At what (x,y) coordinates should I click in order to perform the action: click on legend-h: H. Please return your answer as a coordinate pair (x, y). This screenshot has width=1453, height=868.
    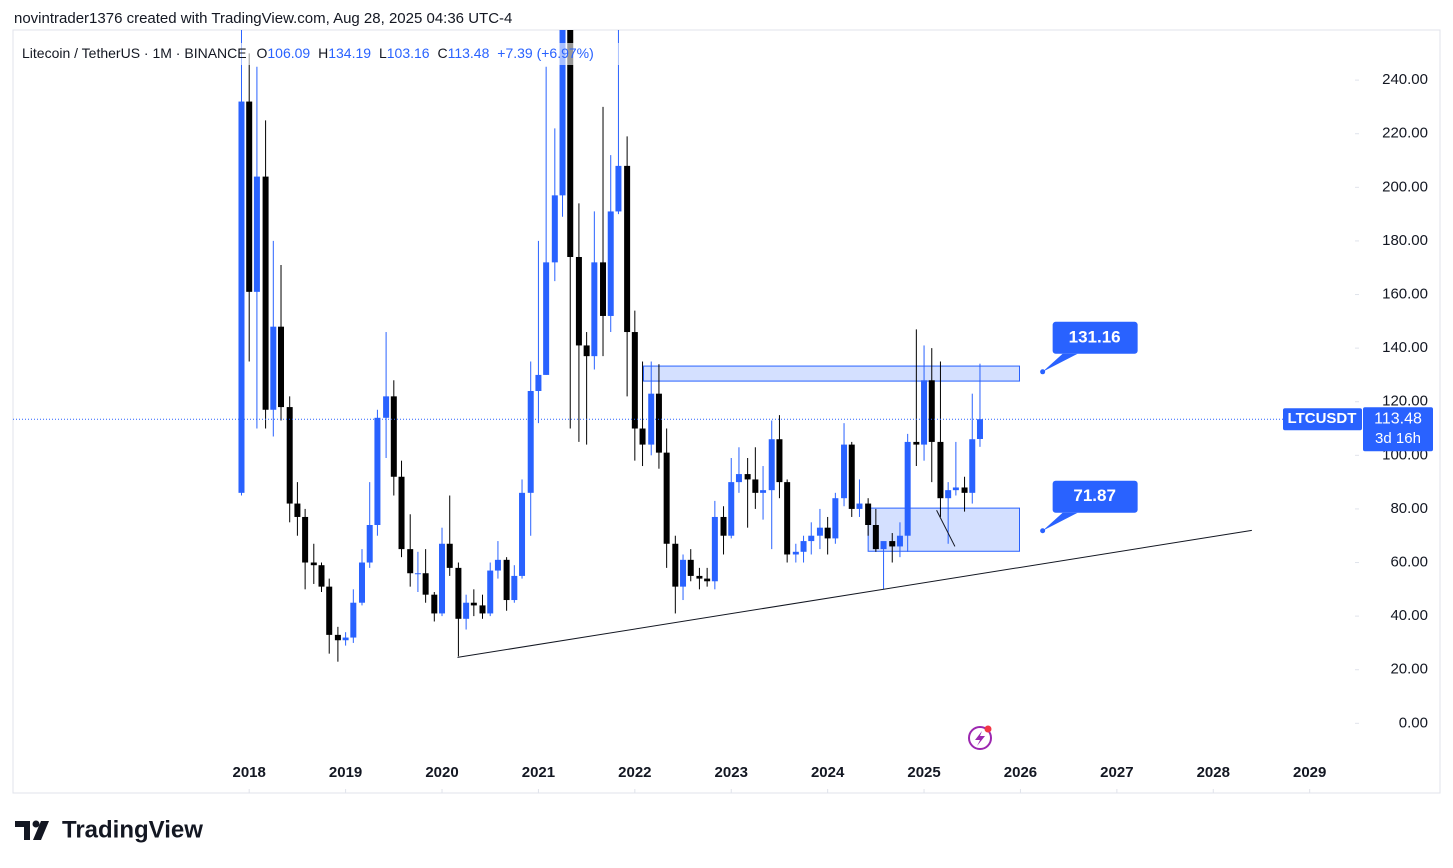
    Looking at the image, I should click on (323, 53).